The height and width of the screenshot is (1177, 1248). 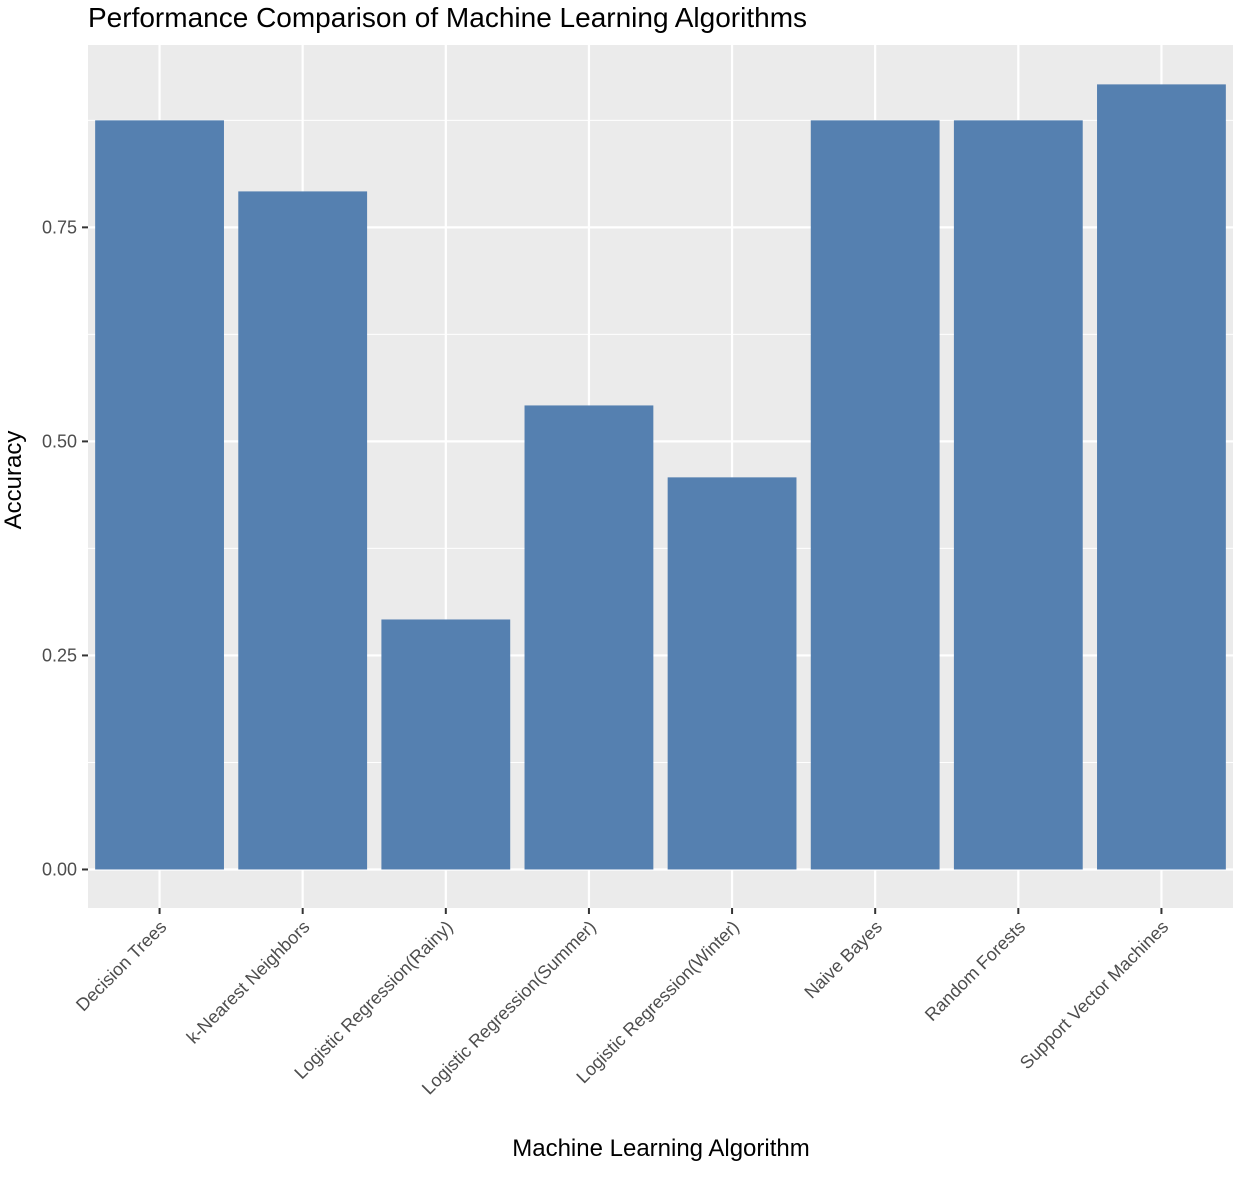 I want to click on x-axis-title: Machine Learning Algorithm, so click(x=661, y=1148).